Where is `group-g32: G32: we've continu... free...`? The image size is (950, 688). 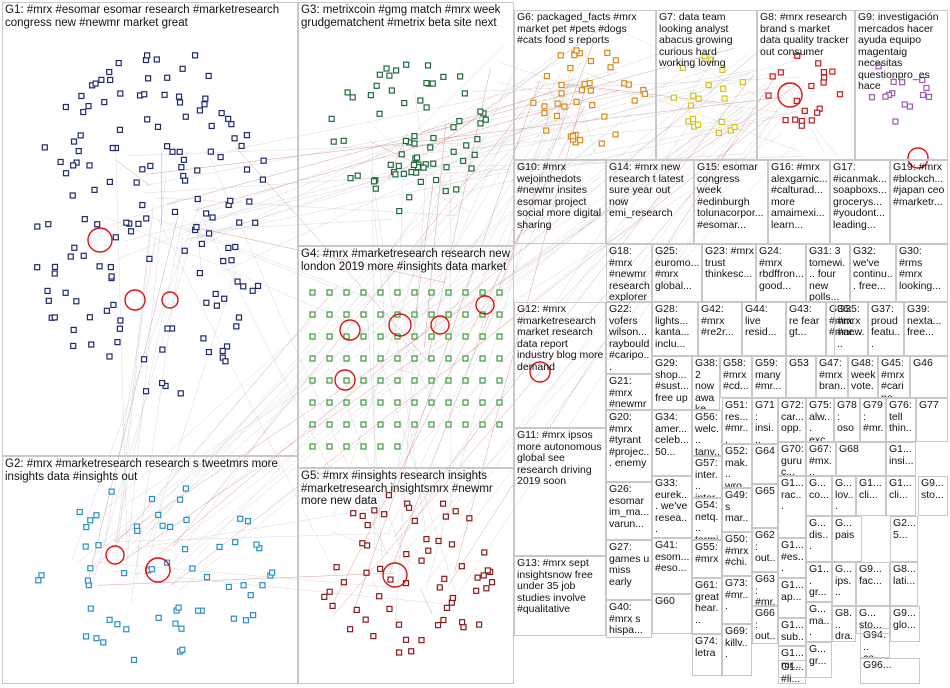
group-g32: G32: we've continu... free... is located at coordinates (873, 273).